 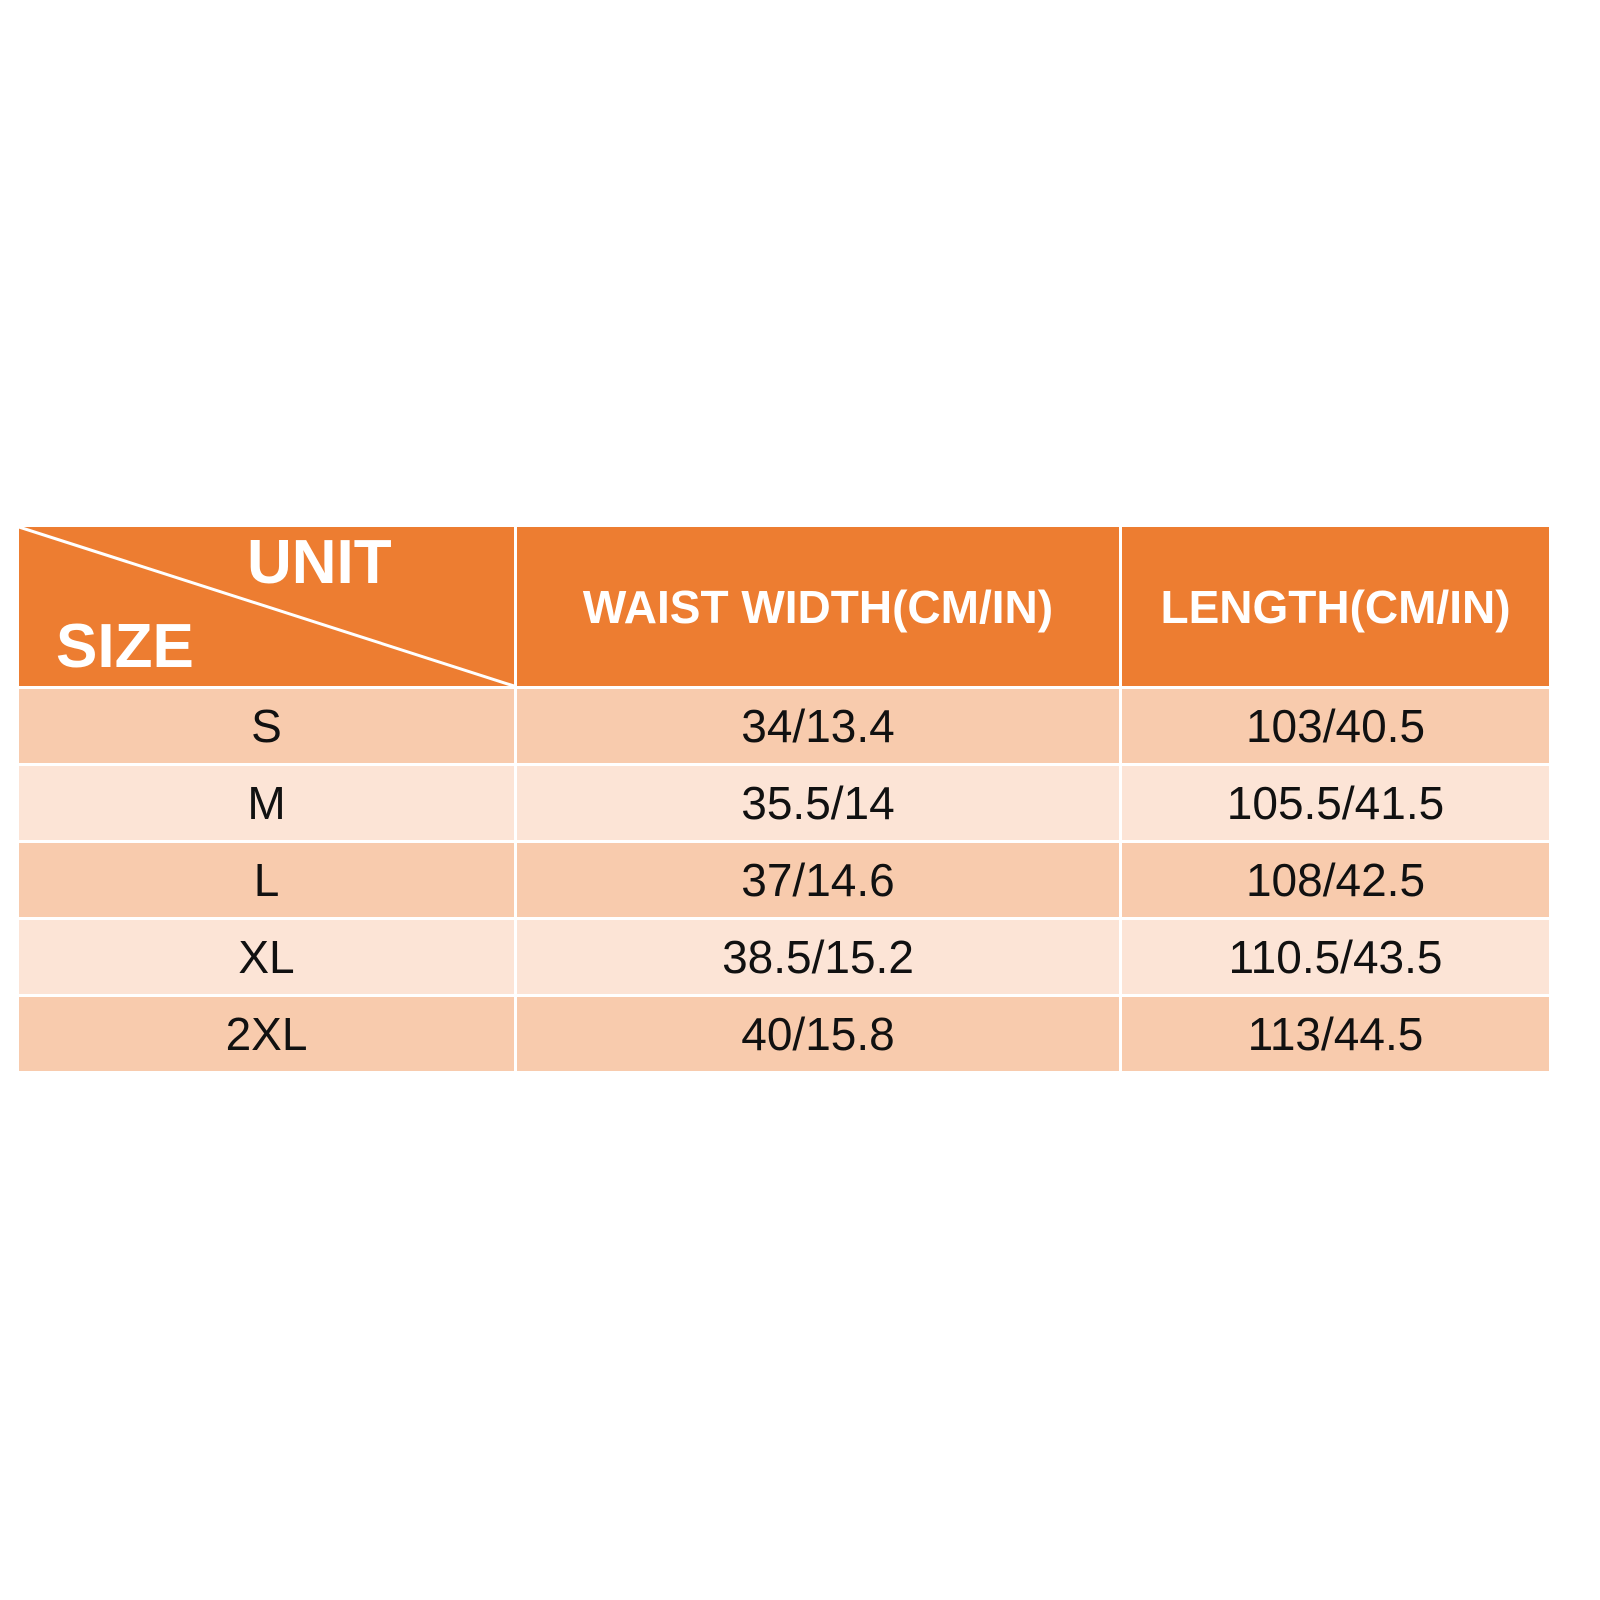 I want to click on waist-cell: 34/13.4, so click(x=819, y=726).